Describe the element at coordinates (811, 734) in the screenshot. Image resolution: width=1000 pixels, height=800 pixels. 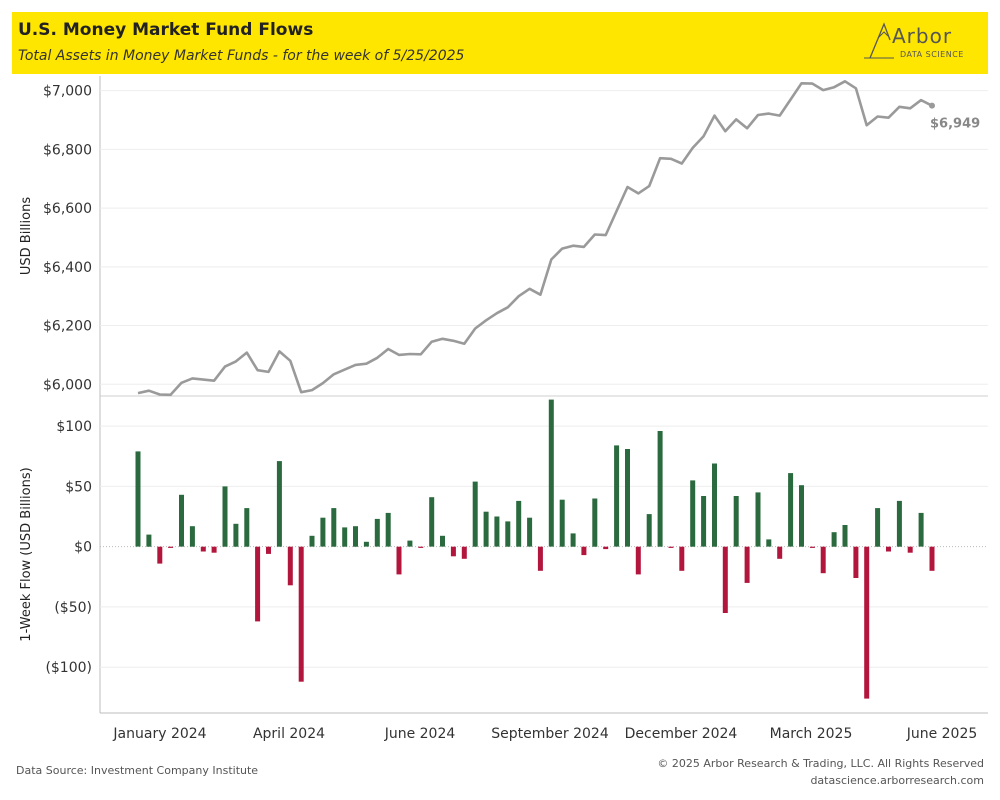
I see `x-tick-label: March 2025` at that location.